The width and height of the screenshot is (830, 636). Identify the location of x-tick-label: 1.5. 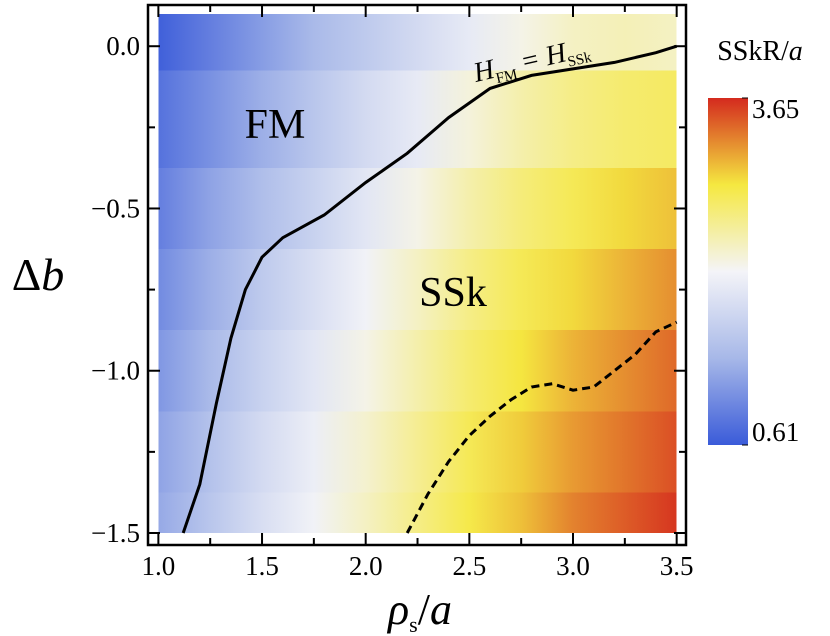
(262, 566).